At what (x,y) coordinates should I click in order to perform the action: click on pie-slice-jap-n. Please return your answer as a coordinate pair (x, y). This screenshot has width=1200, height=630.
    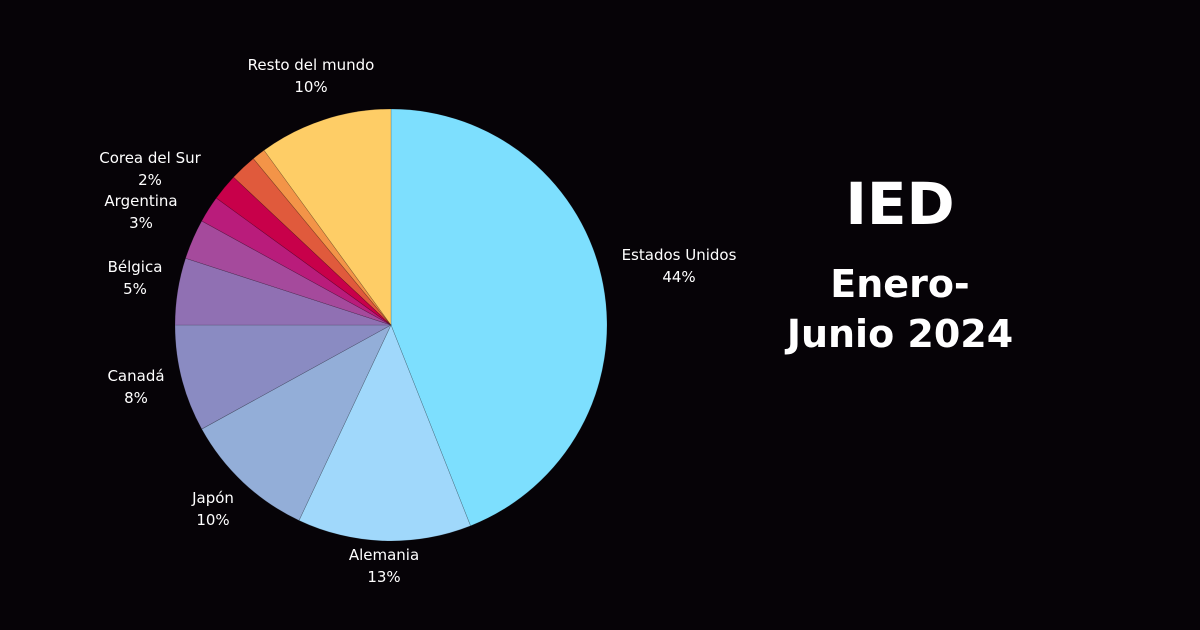
    Looking at the image, I should click on (296, 422).